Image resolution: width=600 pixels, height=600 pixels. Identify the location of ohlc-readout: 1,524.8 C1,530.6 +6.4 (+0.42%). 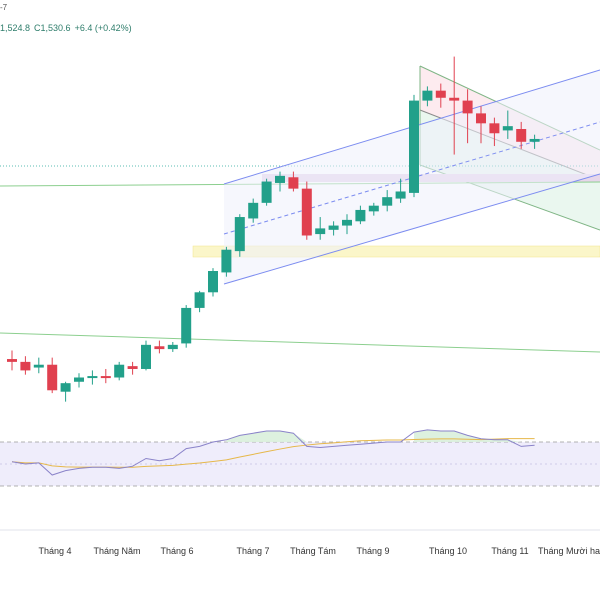
(68, 28).